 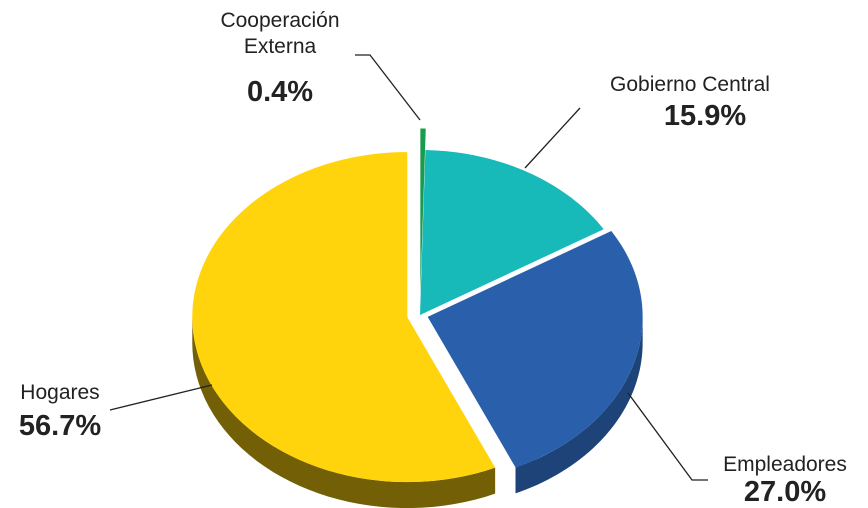 What do you see at coordinates (785, 464) in the screenshot?
I see `category-label: Empleadores` at bounding box center [785, 464].